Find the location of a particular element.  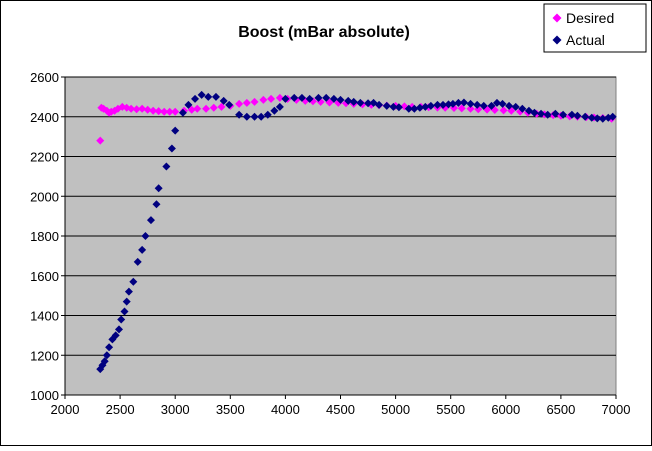

x-tick-label: 6000 is located at coordinates (505, 409).